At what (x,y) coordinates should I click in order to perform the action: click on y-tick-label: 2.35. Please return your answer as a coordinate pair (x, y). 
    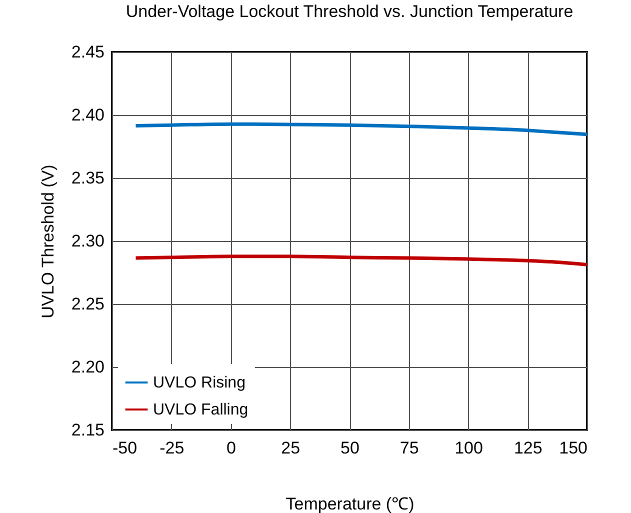
    Looking at the image, I should click on (87, 178).